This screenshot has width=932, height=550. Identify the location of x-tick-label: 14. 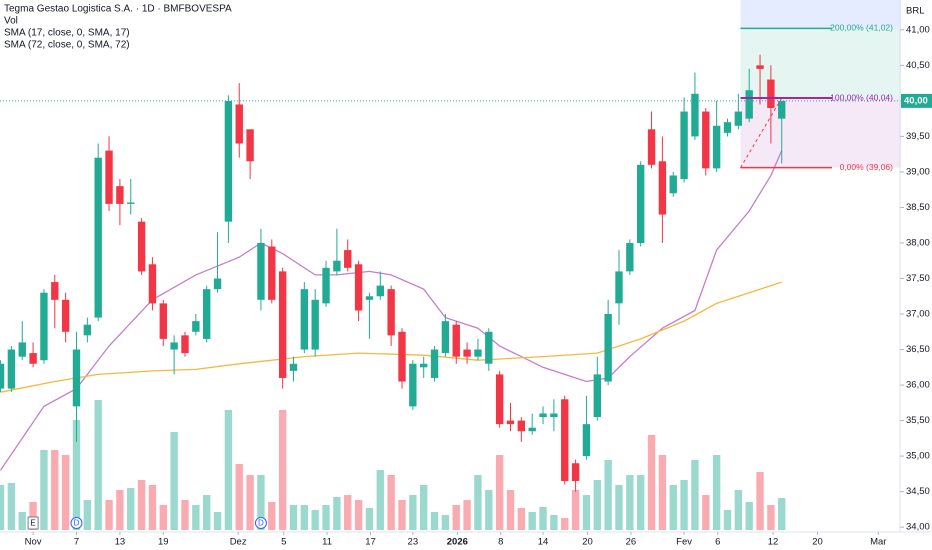
(543, 542).